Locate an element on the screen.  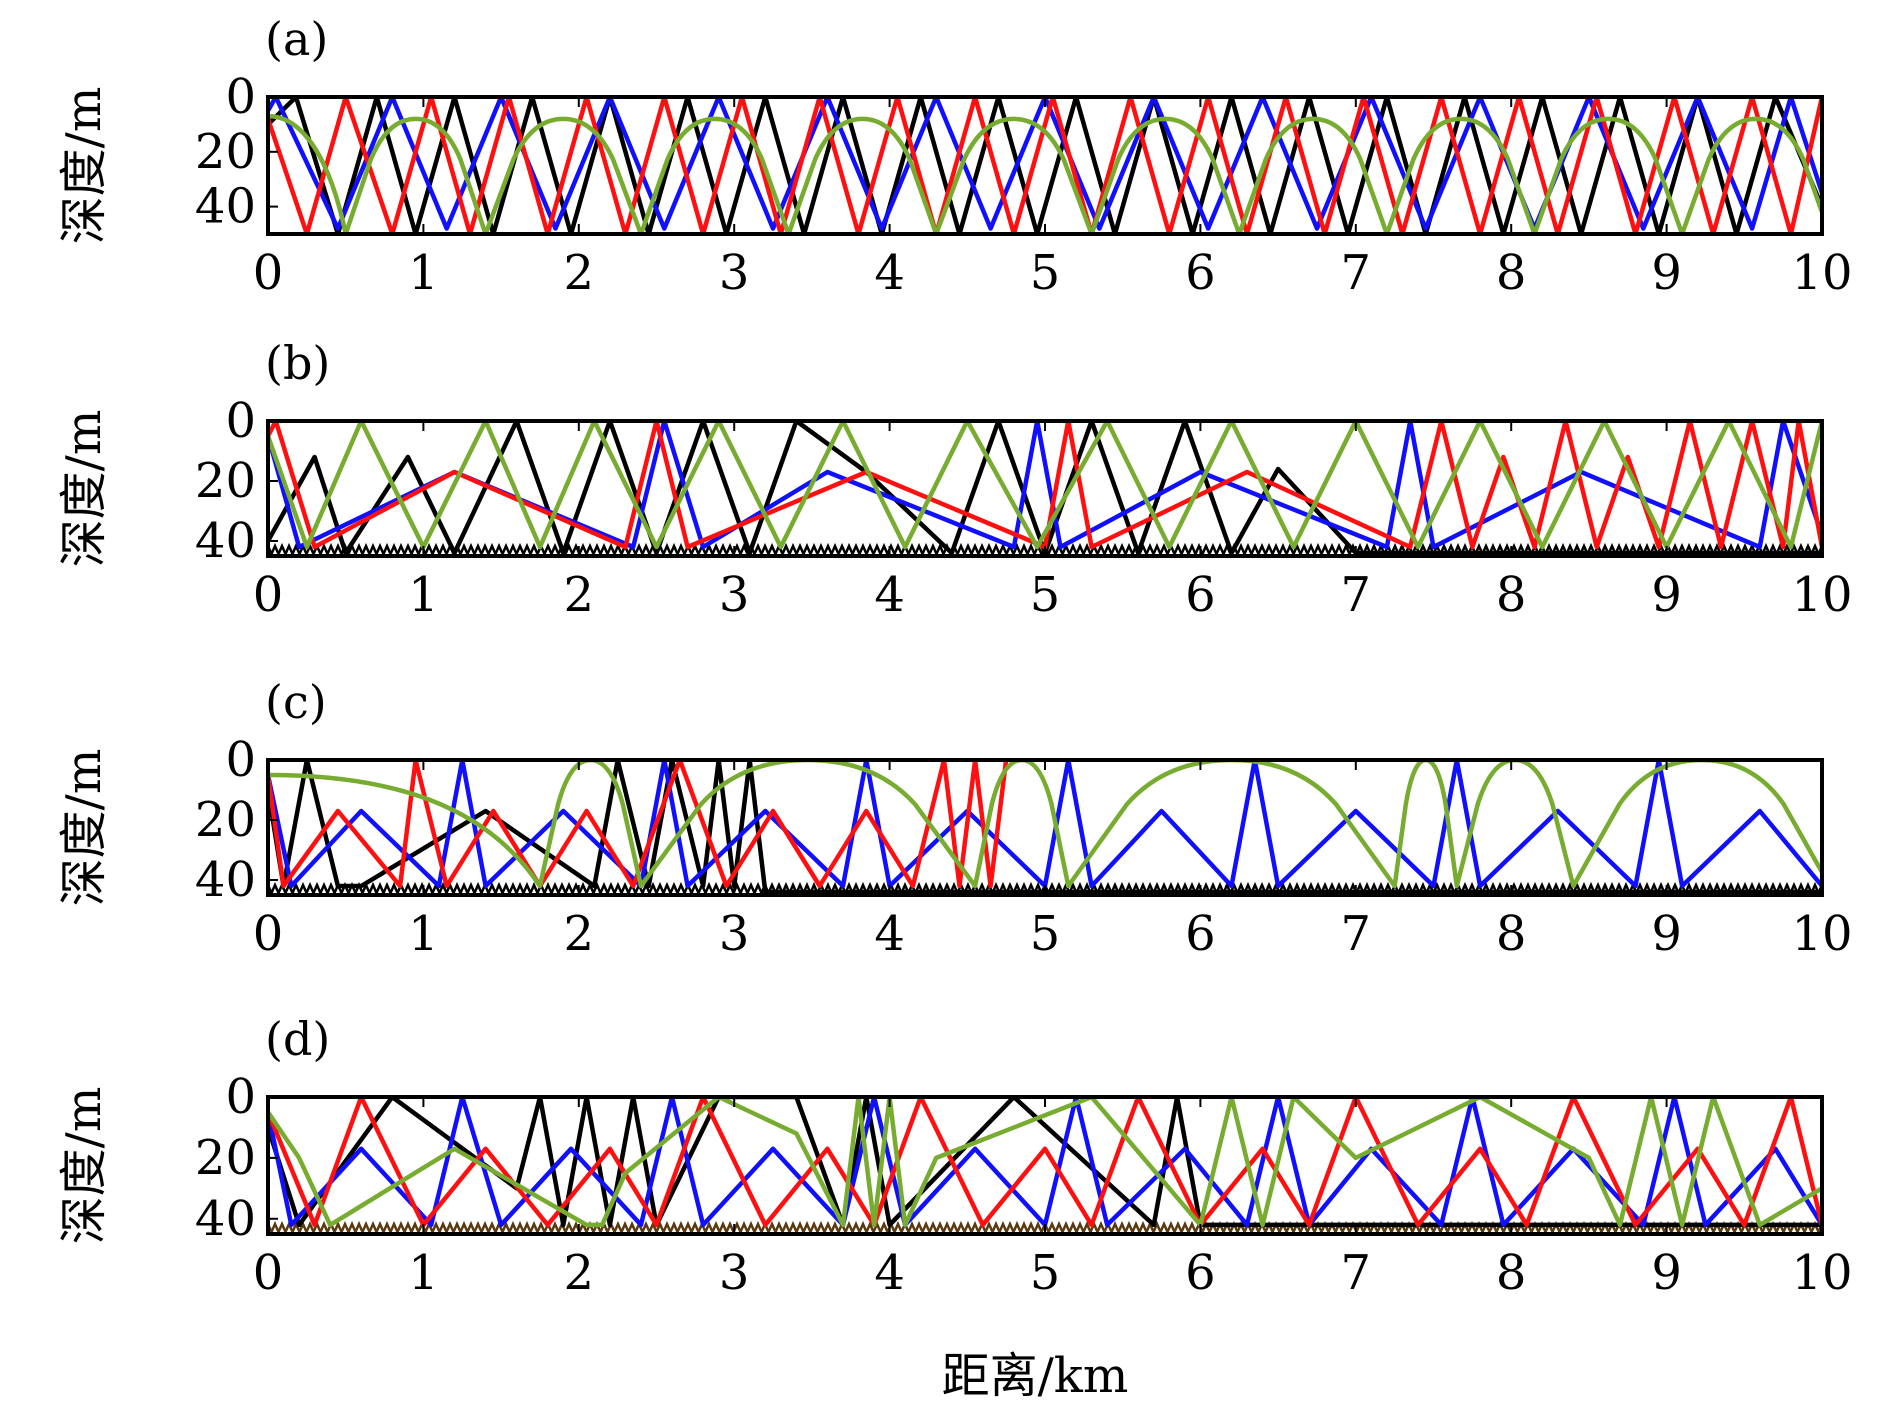
panel-label: (a) is located at coordinates (296, 39).